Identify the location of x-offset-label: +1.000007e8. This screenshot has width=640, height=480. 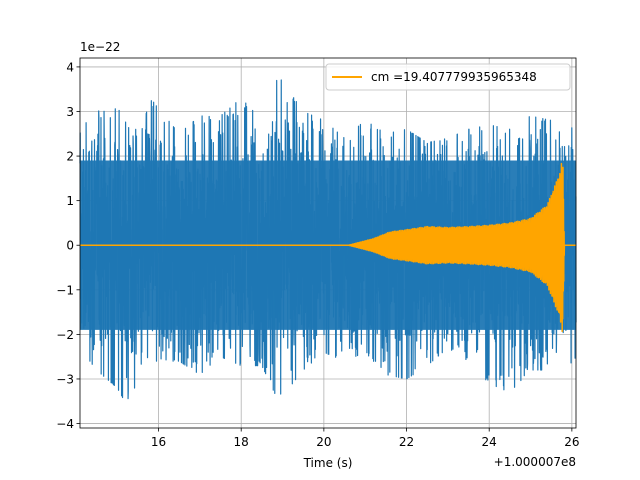
(535, 462).